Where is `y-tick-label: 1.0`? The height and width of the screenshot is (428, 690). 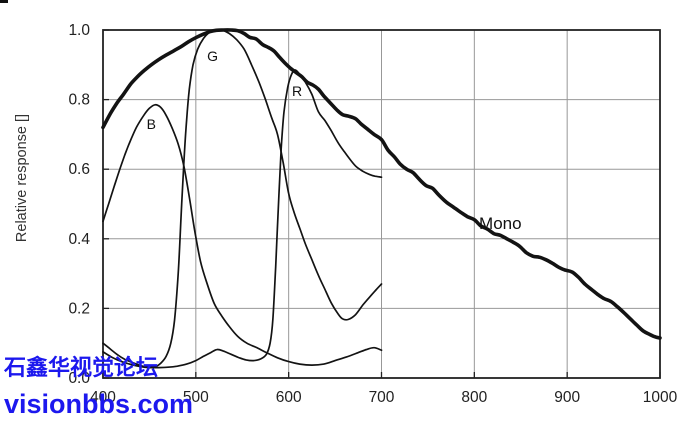 y-tick-label: 1.0 is located at coordinates (79, 30).